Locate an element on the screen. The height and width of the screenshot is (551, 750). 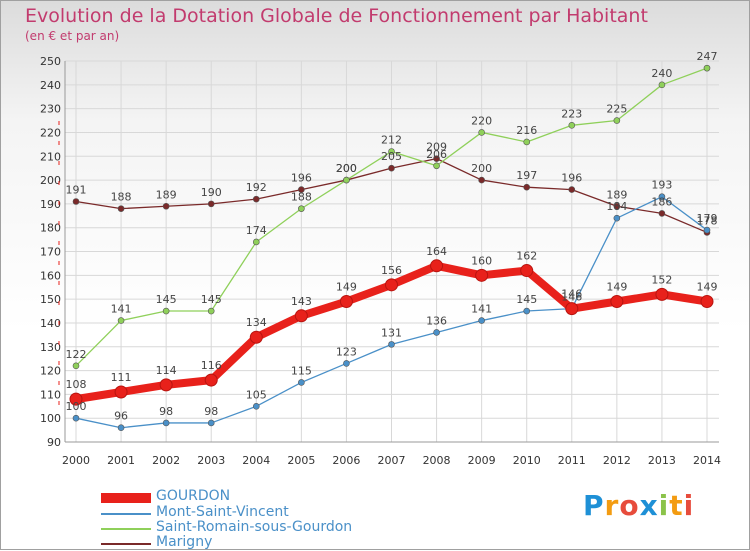
data-label-marigny: 209 is located at coordinates (436, 147).